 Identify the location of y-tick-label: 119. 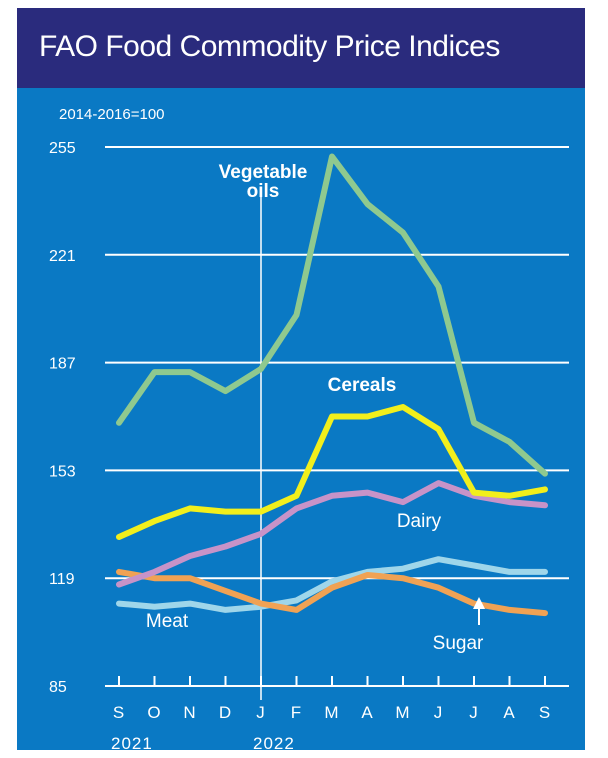
(62, 579).